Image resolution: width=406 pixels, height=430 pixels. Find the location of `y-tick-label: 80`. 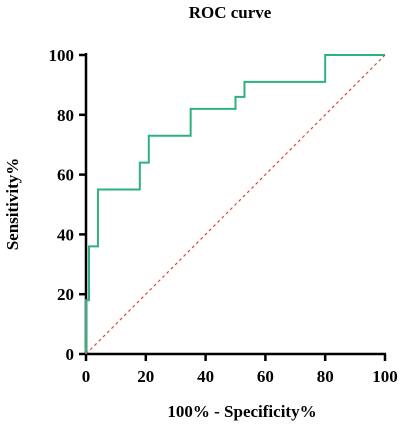

y-tick-label: 80 is located at coordinates (65, 115).